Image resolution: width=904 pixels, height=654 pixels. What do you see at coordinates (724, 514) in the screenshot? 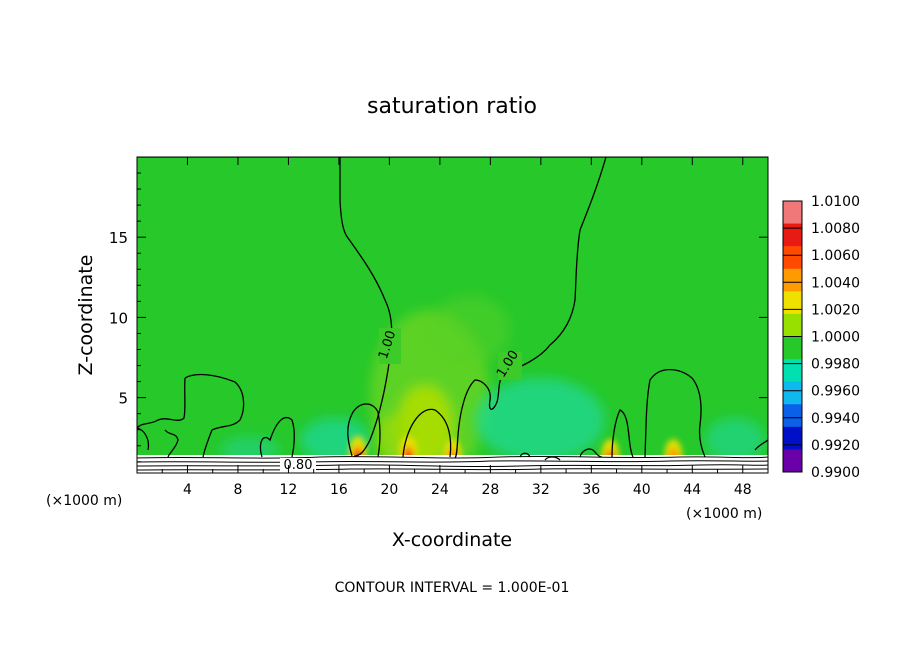
I see `x-unit-right: (×1000 m)` at bounding box center [724, 514].